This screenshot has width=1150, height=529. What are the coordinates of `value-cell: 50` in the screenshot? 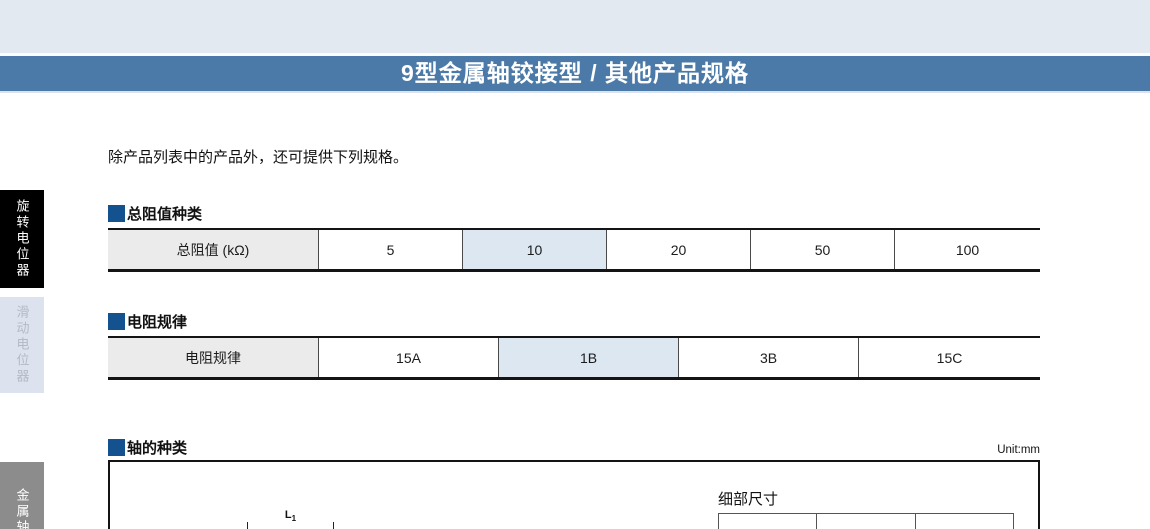 It's located at (822, 249).